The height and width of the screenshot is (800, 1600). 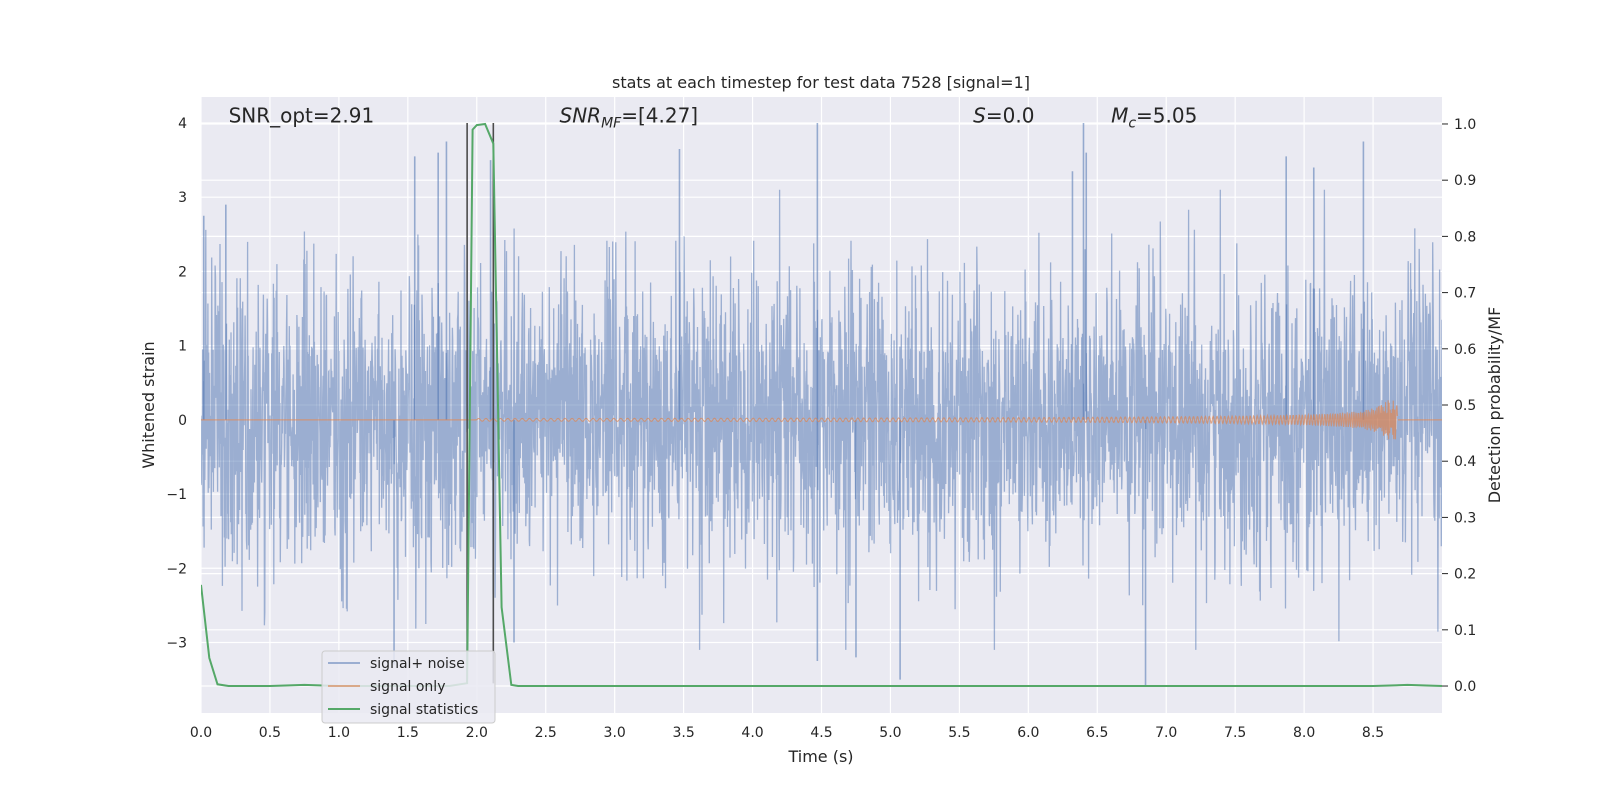 I want to click on x-tick-label: 0.5, so click(x=270, y=733).